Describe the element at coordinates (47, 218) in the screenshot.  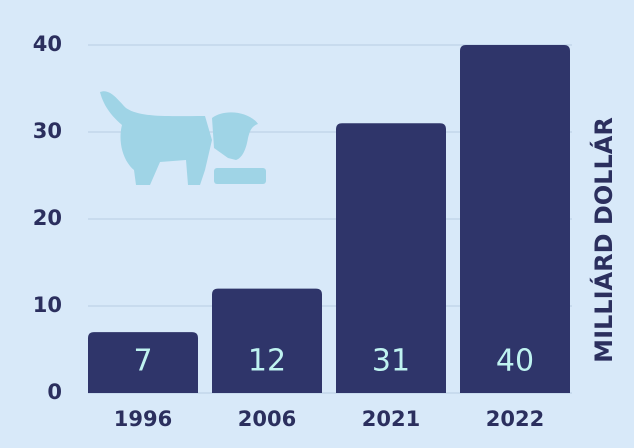
I see `y-tick-label: 20` at that location.